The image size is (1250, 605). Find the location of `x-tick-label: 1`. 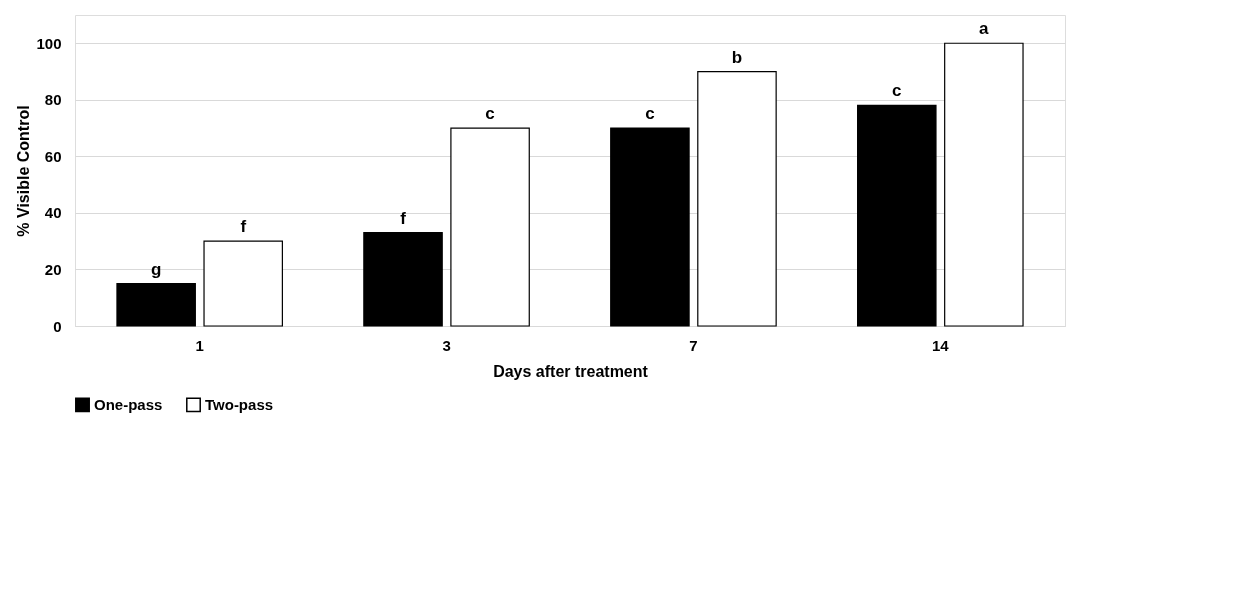

x-tick-label: 1 is located at coordinates (199, 345).